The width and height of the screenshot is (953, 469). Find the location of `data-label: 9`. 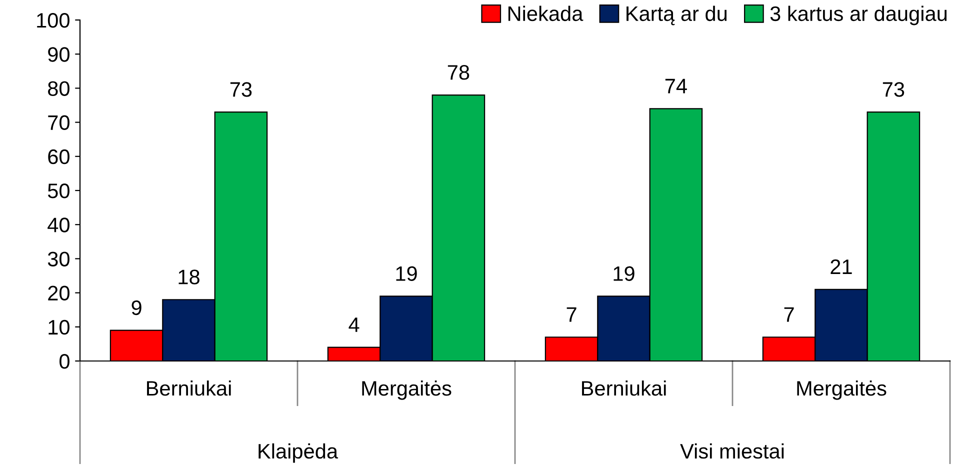

data-label: 9 is located at coordinates (137, 308).